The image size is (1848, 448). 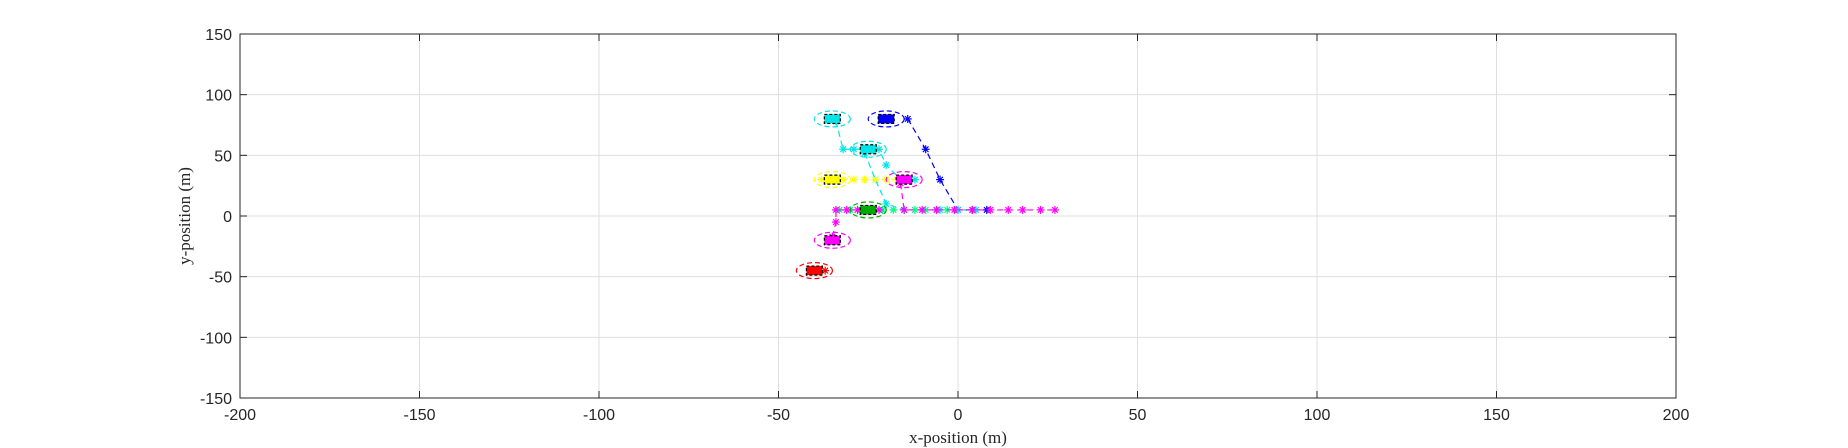 What do you see at coordinates (184, 216) in the screenshot?
I see `y-axis-label: y-position (m)` at bounding box center [184, 216].